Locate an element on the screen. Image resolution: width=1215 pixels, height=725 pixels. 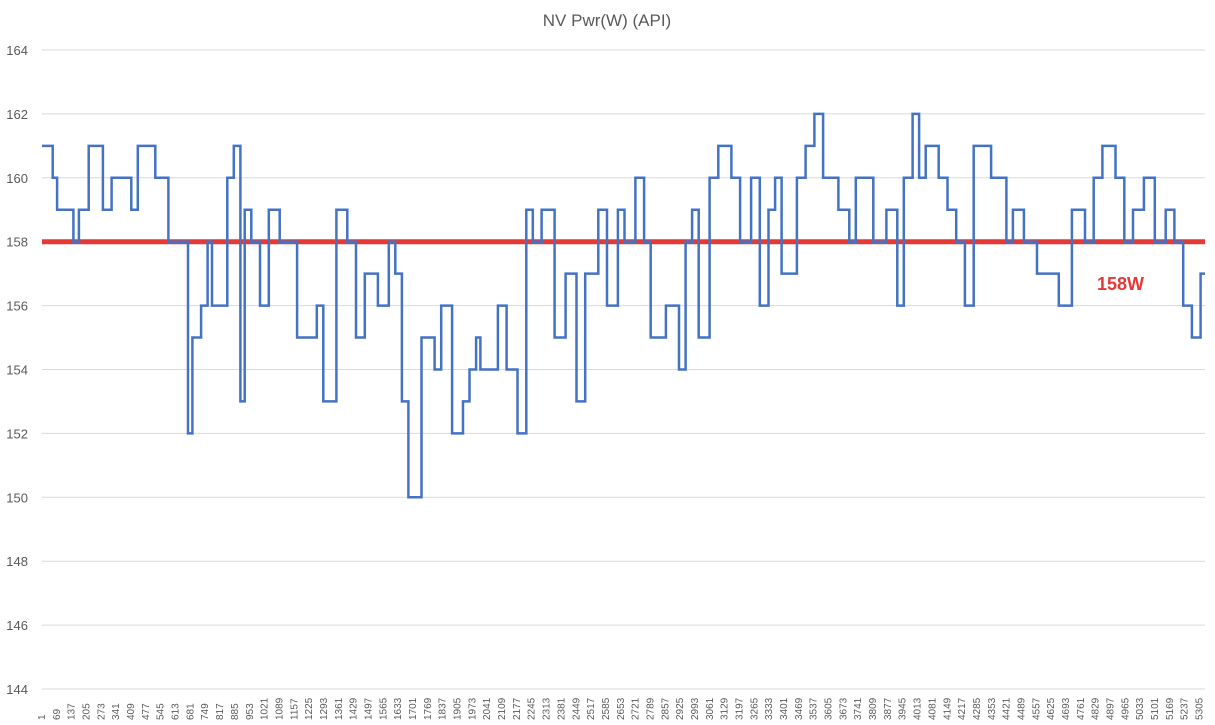
y-axis-ticks: 144 146 148 150 152 154 156 158 160 162 164 is located at coordinates (17, 370).